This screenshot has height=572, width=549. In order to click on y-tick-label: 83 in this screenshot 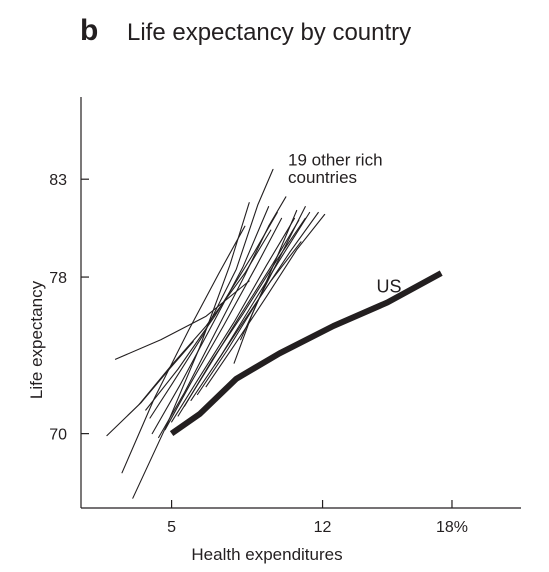, I will do `click(58, 180)`.